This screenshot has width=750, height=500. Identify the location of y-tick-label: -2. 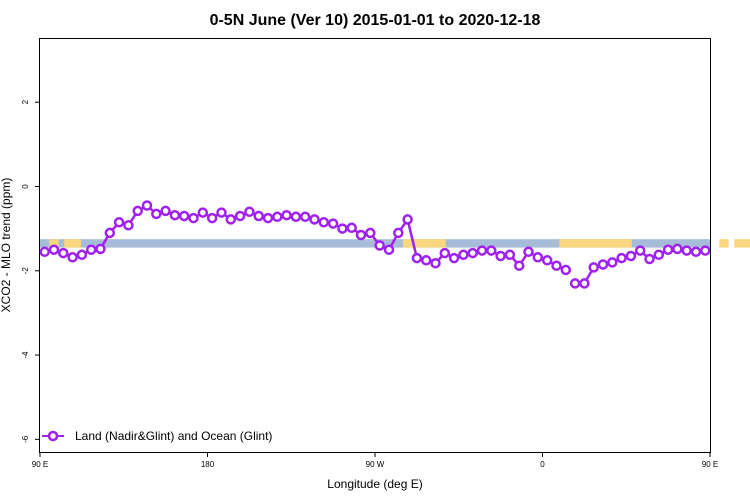
(25, 271).